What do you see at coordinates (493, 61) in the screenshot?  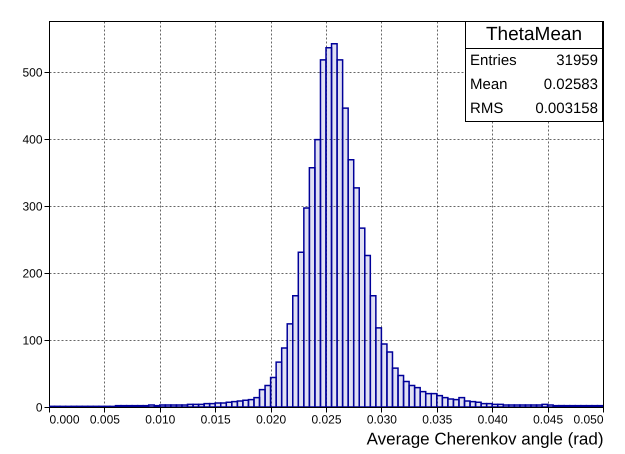 I see `annotation: Entries` at bounding box center [493, 61].